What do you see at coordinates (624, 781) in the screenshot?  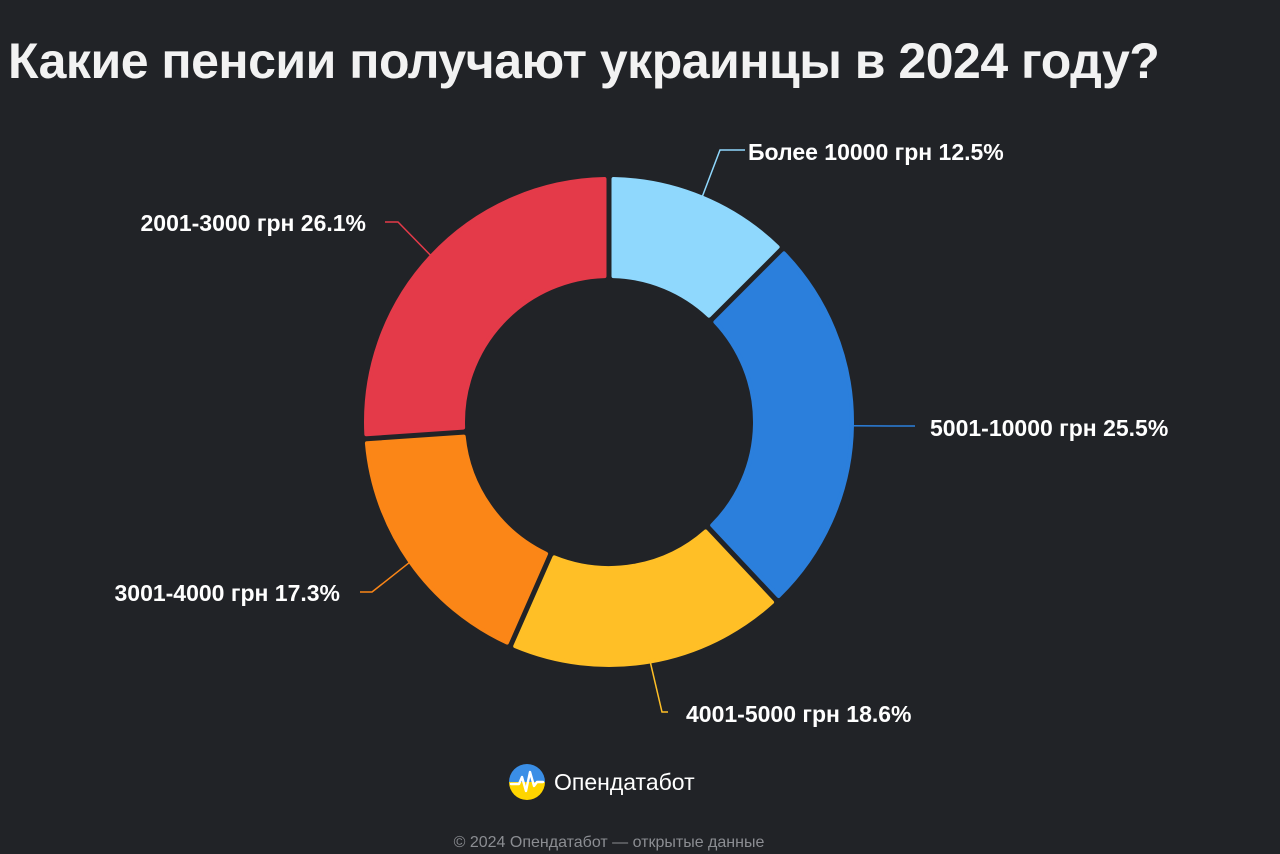 I see `brand-name: Опендатабот` at bounding box center [624, 781].